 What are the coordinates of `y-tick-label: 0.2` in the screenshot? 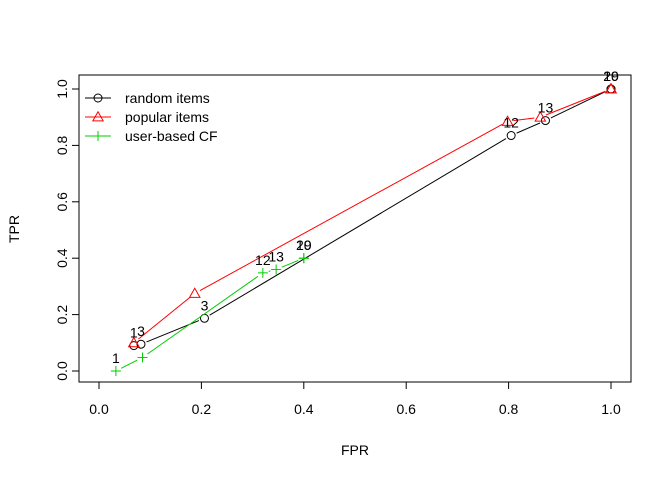 It's located at (62, 315).